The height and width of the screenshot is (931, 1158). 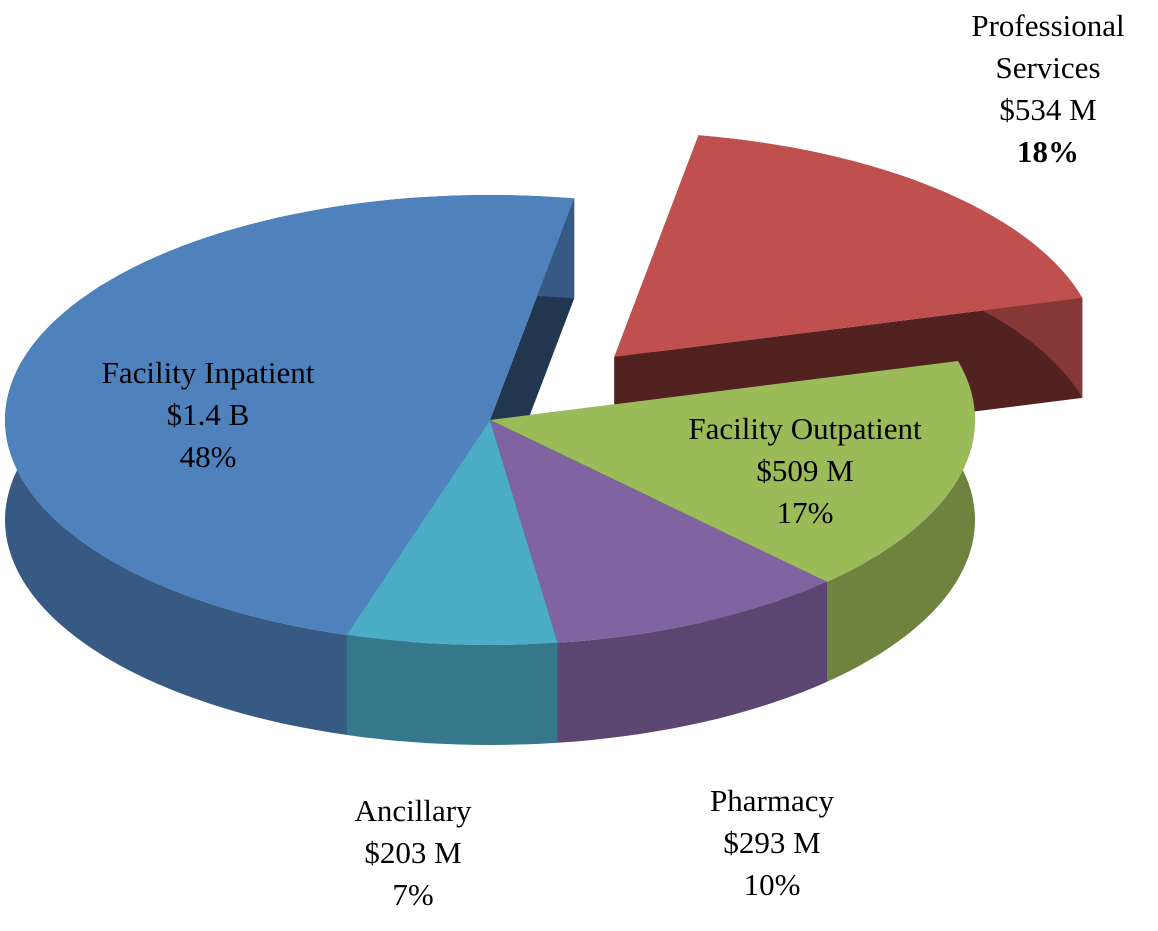 I want to click on data-label: Pharmacy $293 M 10%, so click(x=772, y=843).